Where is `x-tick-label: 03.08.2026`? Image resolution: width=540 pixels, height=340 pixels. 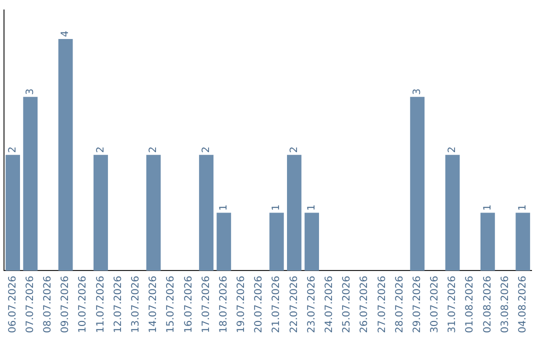
x-tick-label: 03.08.2026 is located at coordinates (505, 305).